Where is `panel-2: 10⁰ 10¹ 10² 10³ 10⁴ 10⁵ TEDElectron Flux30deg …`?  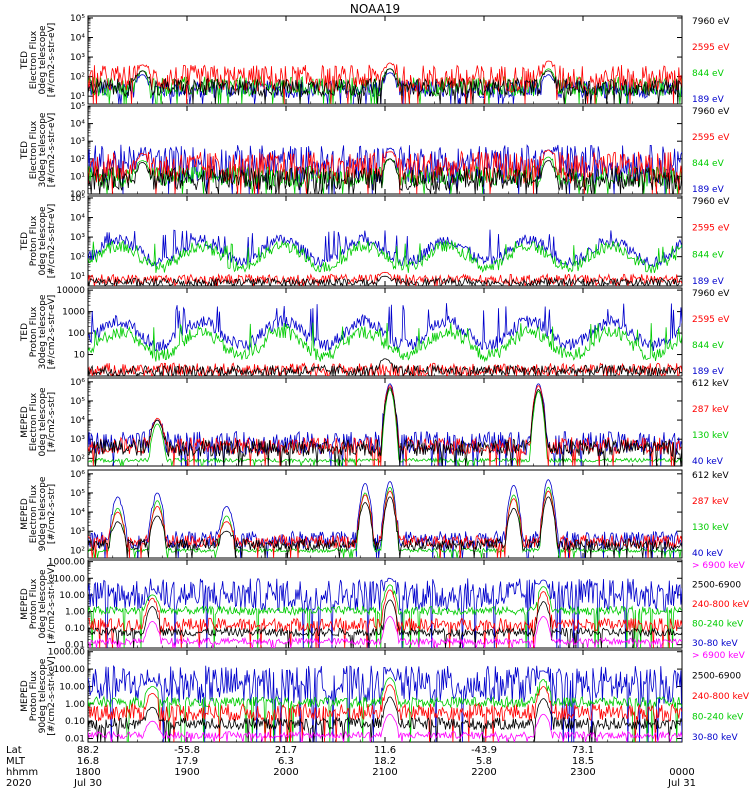 panel-2: 10⁰ 10¹ 10² 10³ 10⁴ 10⁵ TEDElectron Flux30deg … is located at coordinates (375, 151).